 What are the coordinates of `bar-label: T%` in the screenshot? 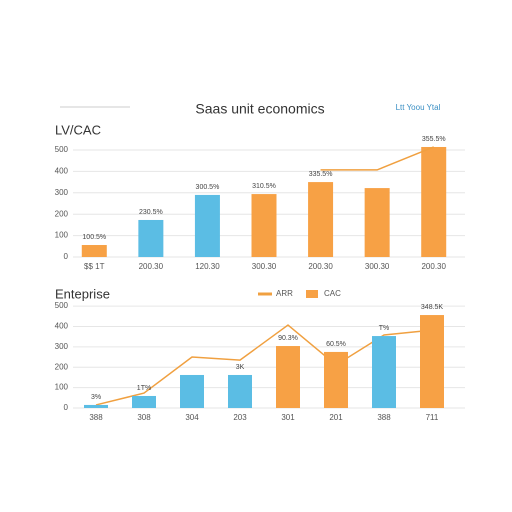 It's located at (384, 328).